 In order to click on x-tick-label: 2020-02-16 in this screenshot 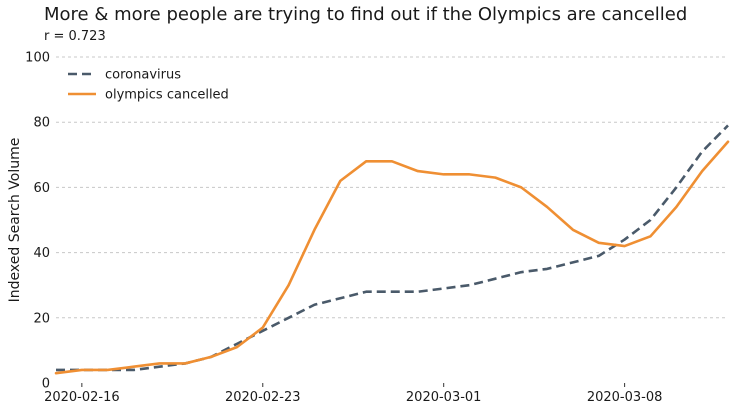, I will do `click(82, 397)`.